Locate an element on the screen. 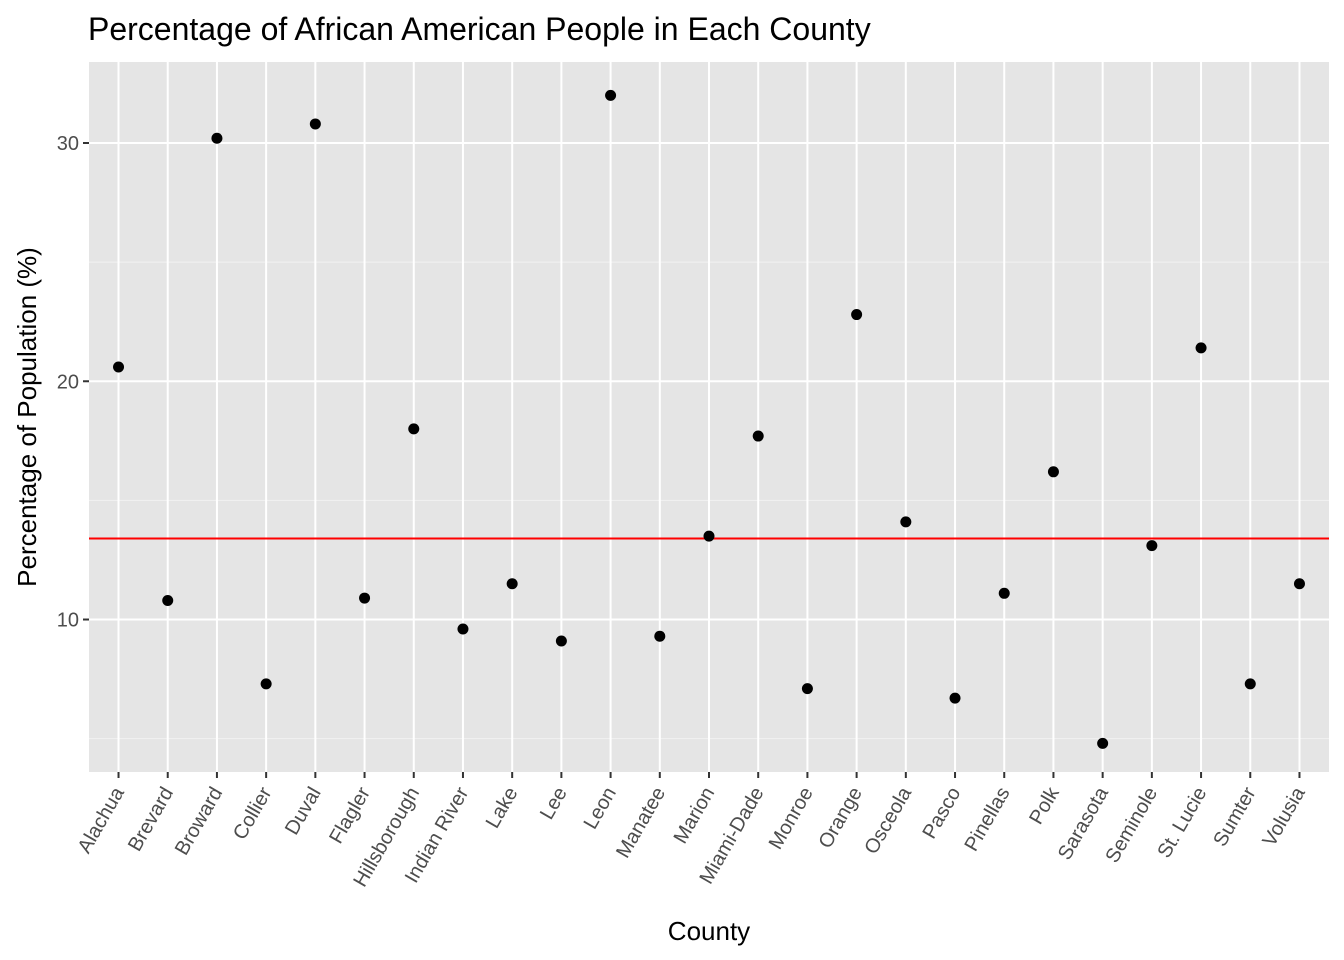 This screenshot has width=1344, height=960. x-tick-label: Volusia is located at coordinates (1285, 817).